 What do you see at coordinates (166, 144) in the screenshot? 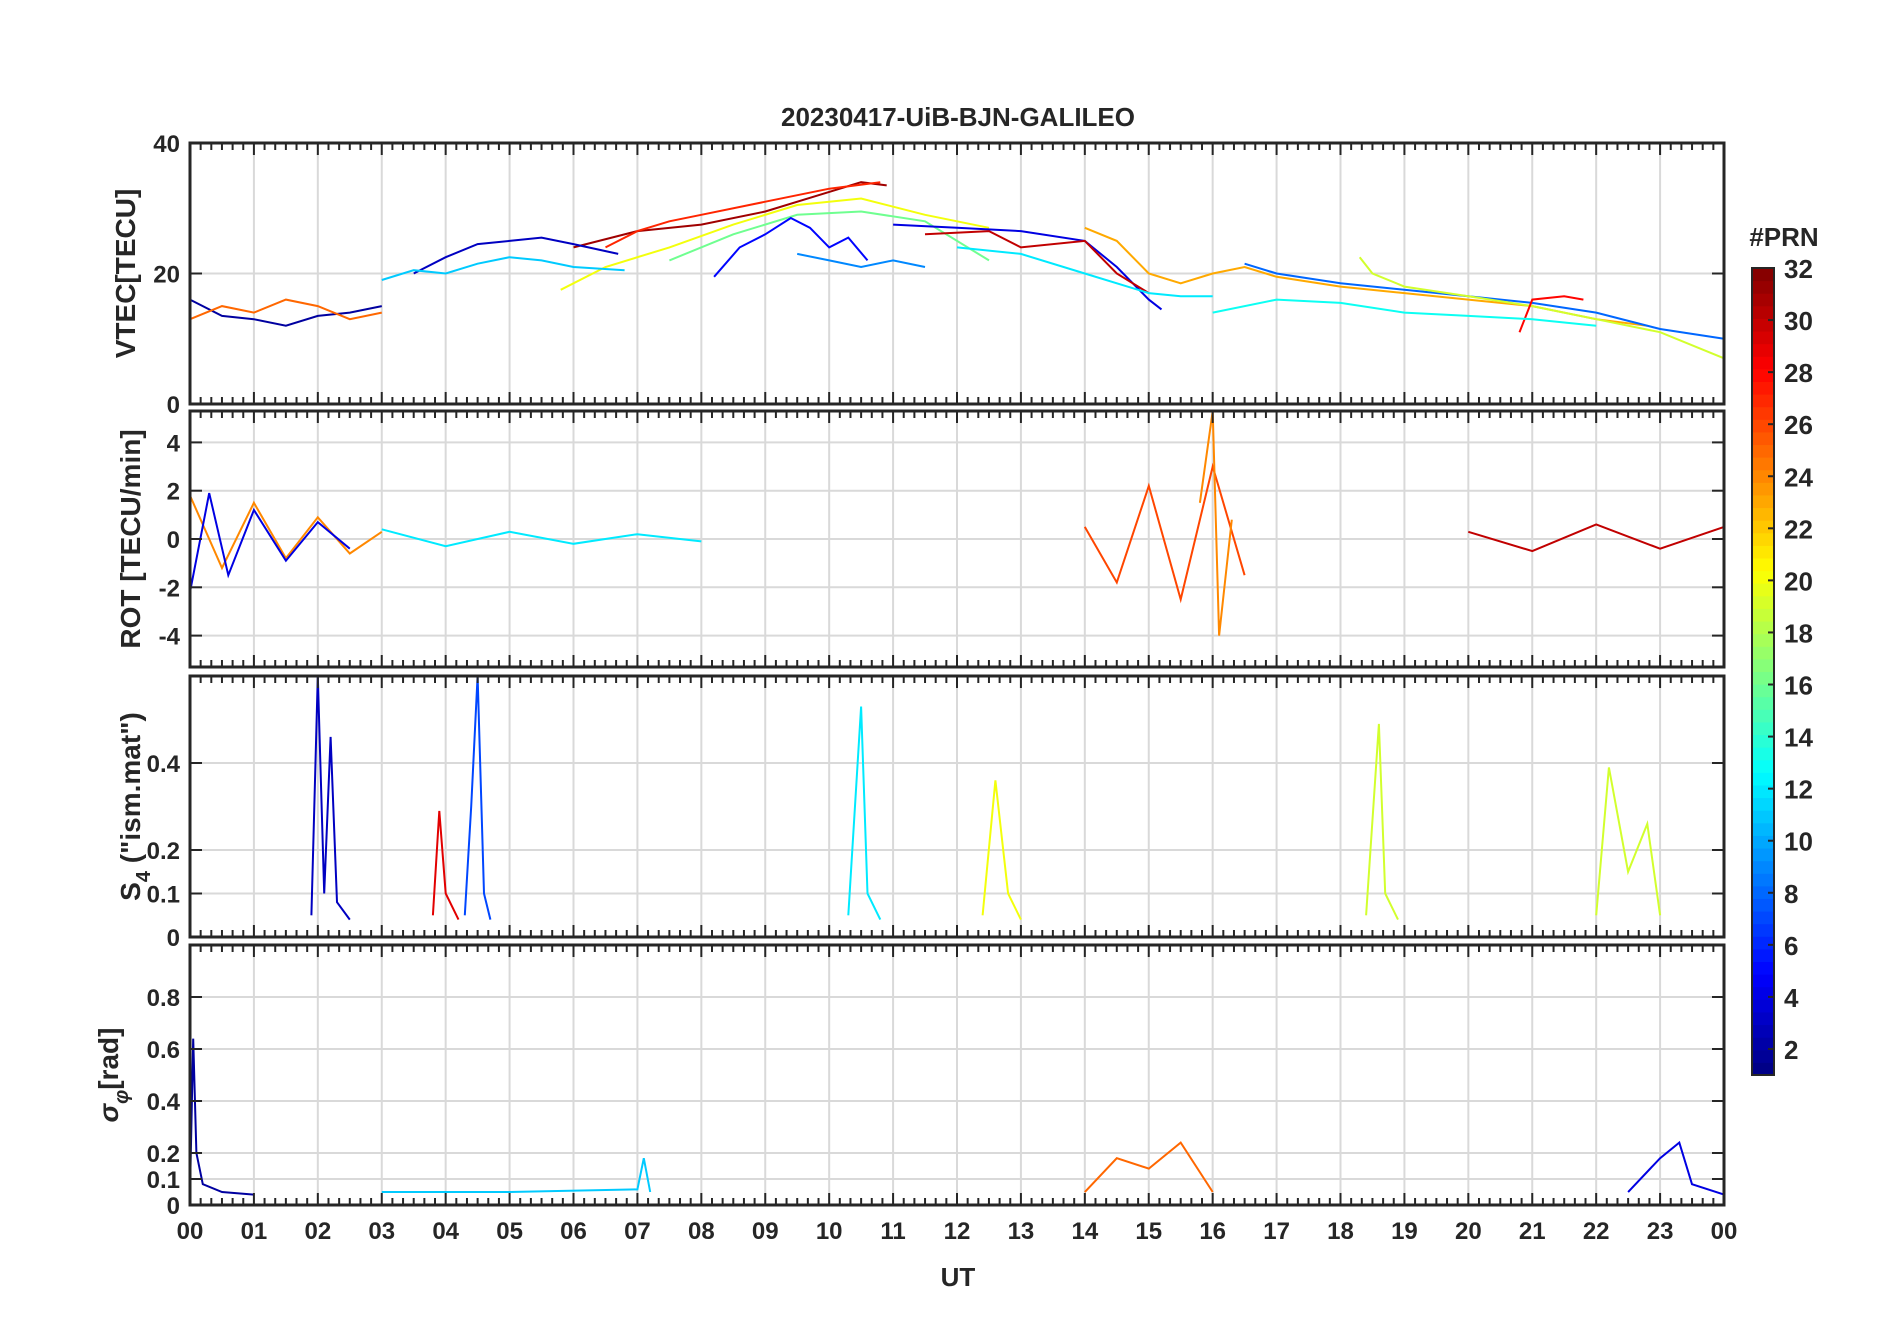
I see `y-tick-label: 40` at bounding box center [166, 144].